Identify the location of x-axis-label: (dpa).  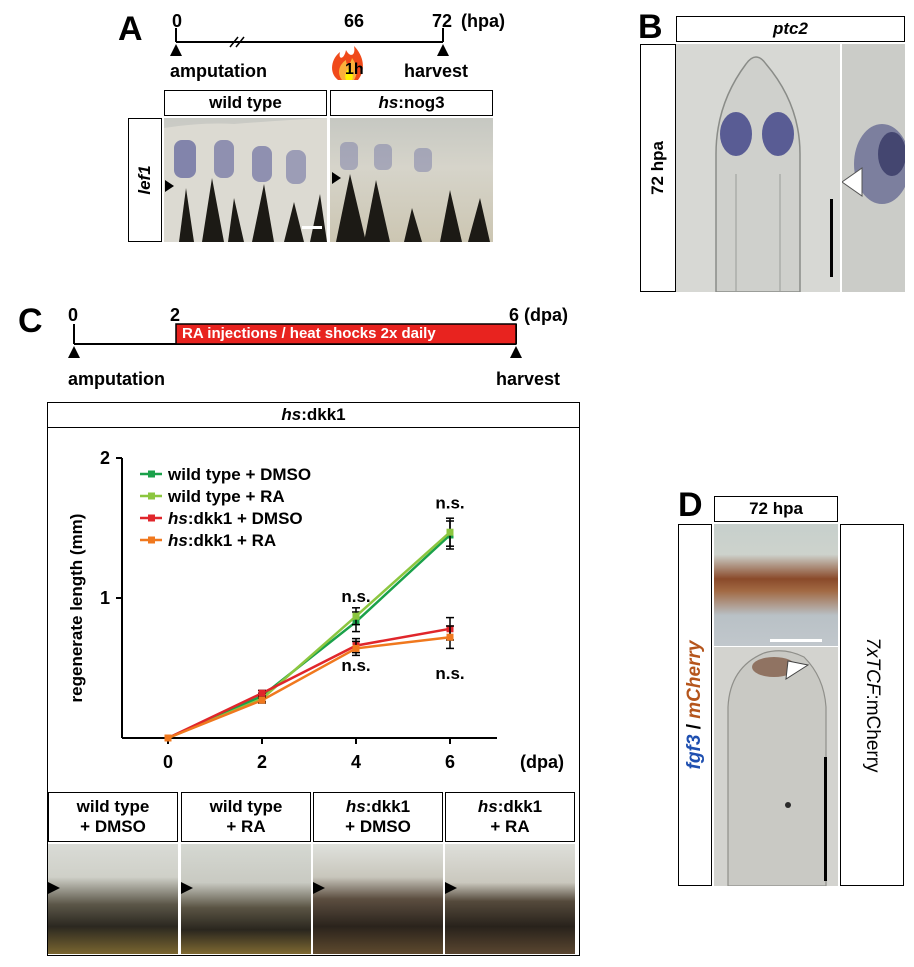
(542, 762).